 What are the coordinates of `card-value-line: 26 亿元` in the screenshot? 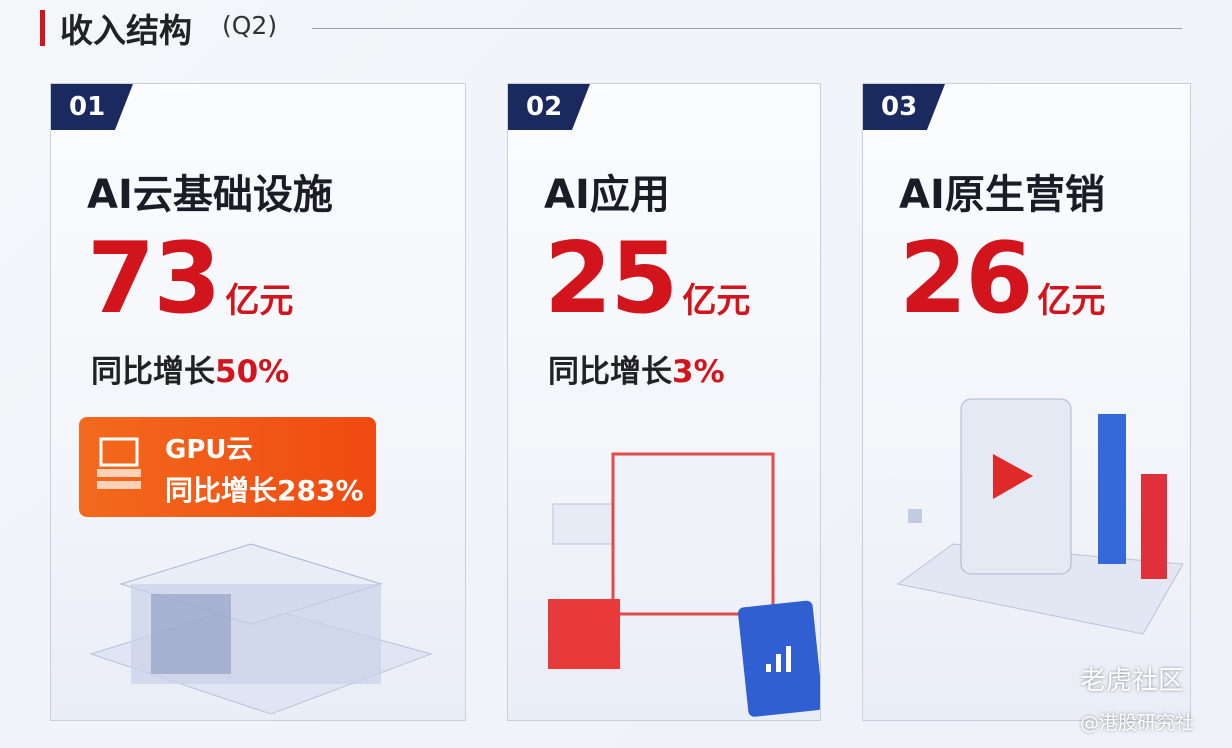 It's located at (1002, 279).